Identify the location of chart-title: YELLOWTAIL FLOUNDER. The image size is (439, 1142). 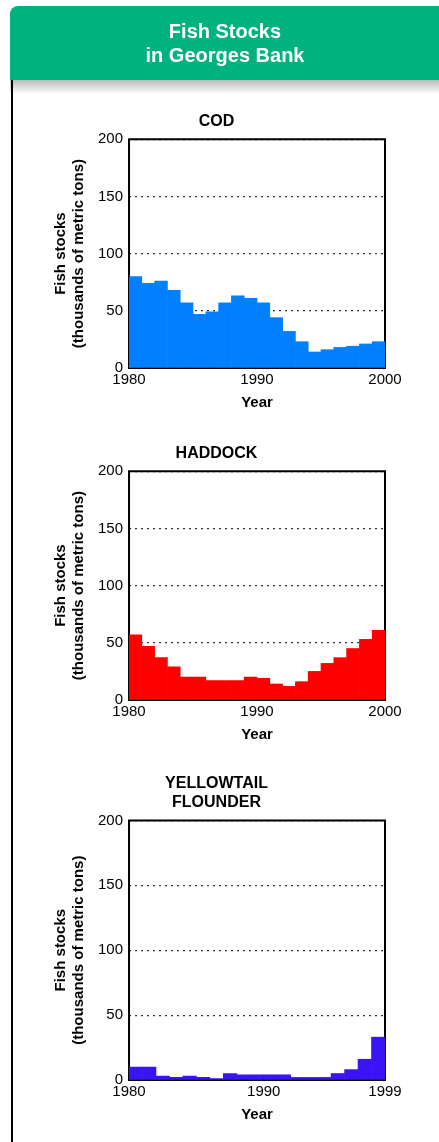
(217, 792).